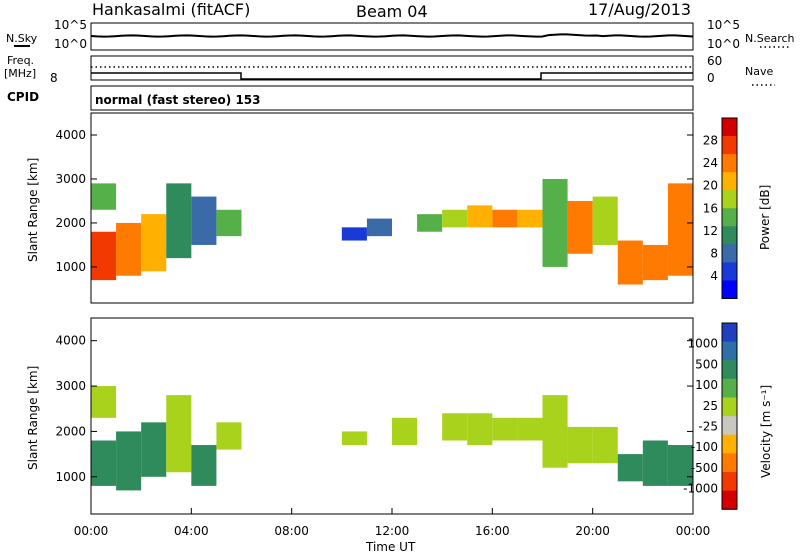  Describe the element at coordinates (702, 344) in the screenshot. I see `colorbar-tick-label: 1000` at that location.